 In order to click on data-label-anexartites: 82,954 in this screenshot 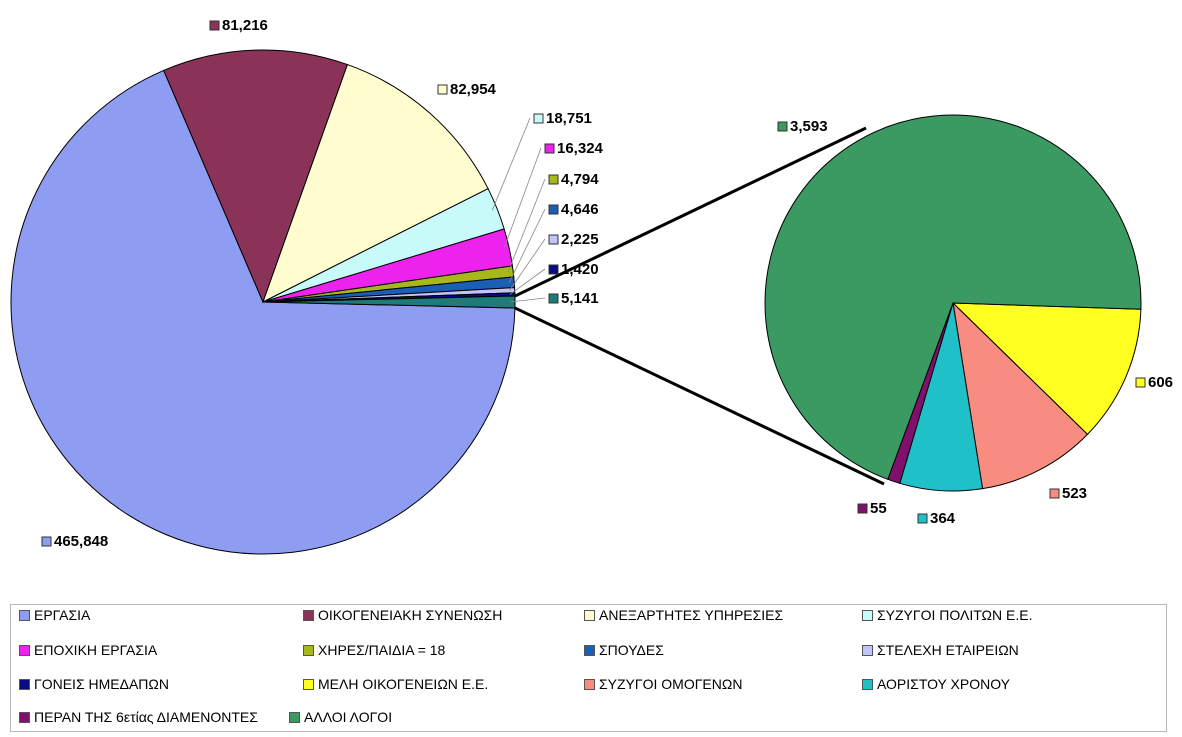, I will do `click(467, 89)`.